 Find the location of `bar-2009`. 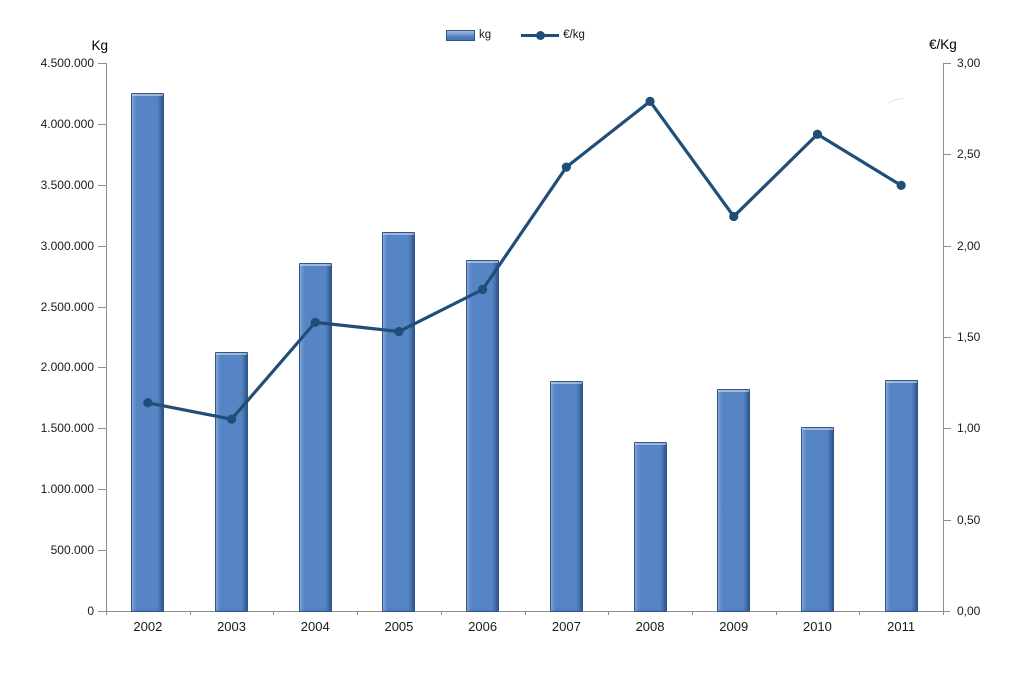

bar-2009 is located at coordinates (734, 500).